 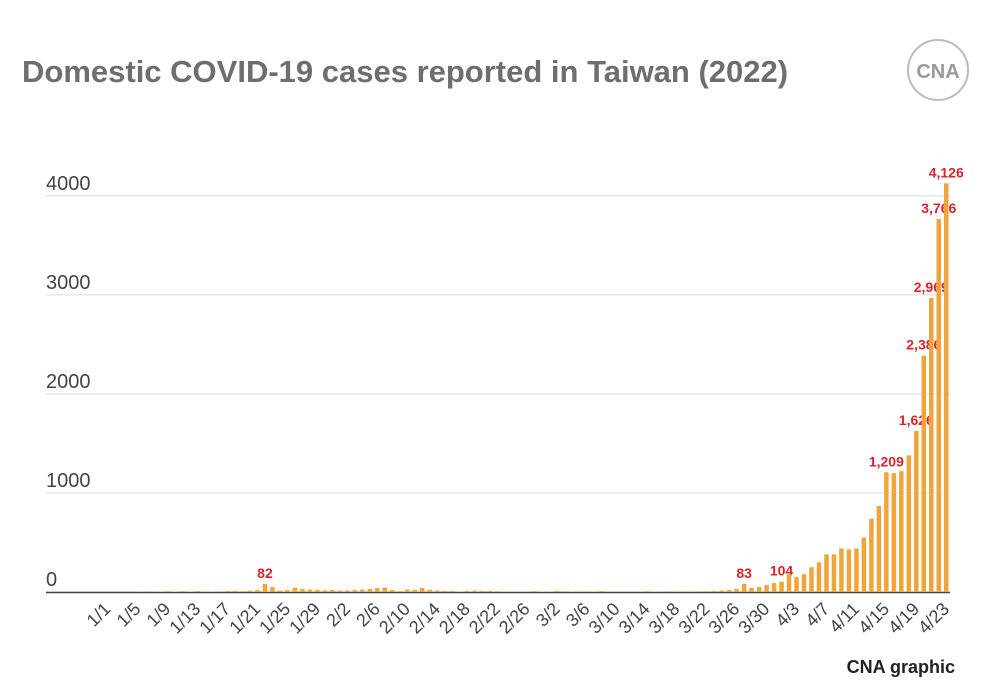 What do you see at coordinates (265, 573) in the screenshot?
I see `data-label: 82` at bounding box center [265, 573].